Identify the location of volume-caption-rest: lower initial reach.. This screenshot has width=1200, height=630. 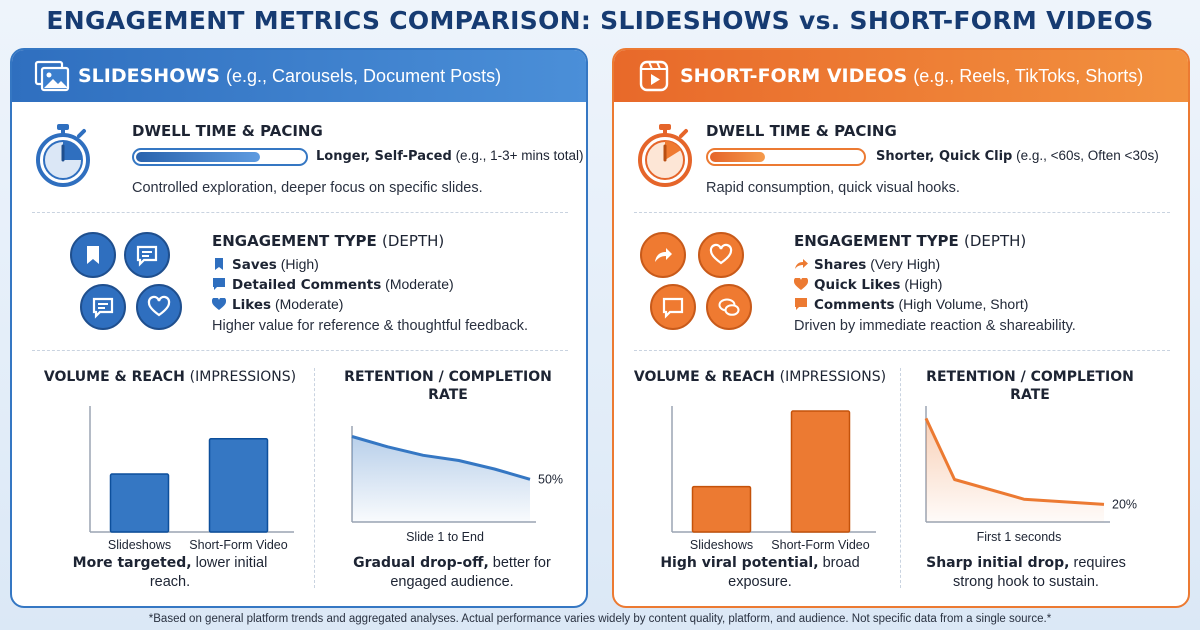
(208, 572).